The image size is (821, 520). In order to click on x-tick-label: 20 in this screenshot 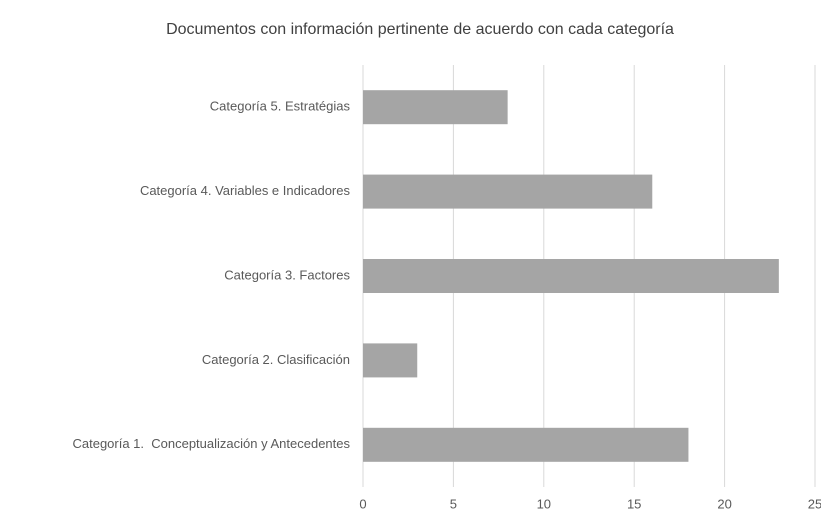, I will do `click(724, 503)`.